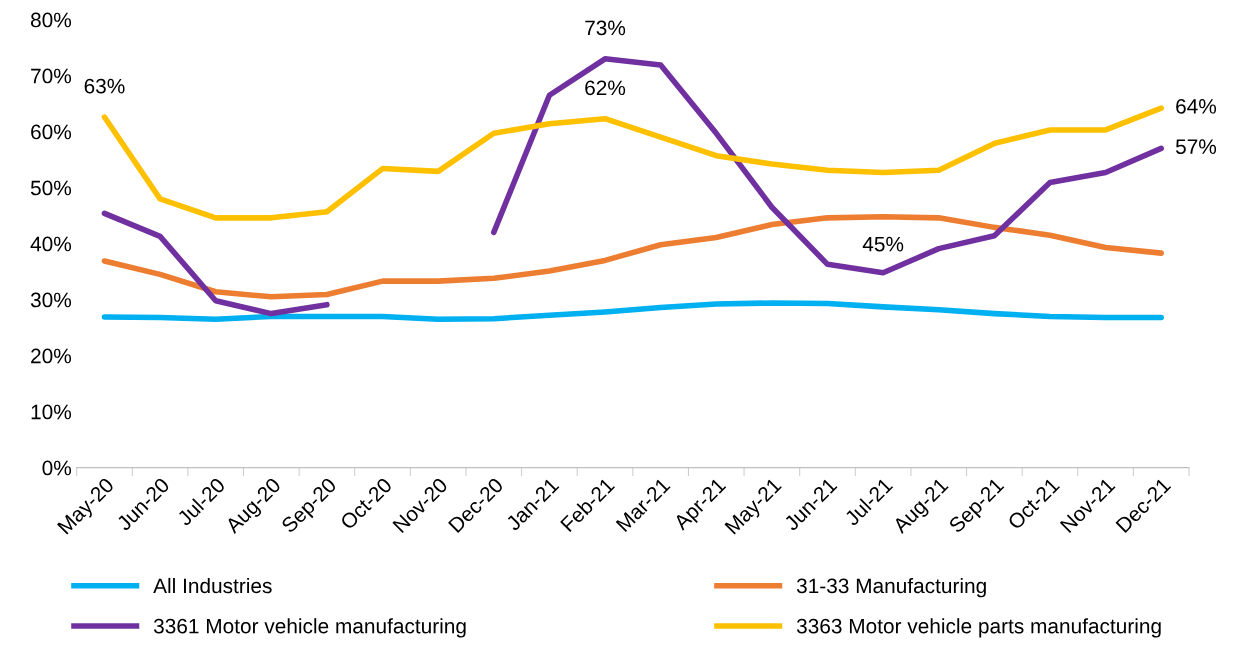  What do you see at coordinates (51, 356) in the screenshot?
I see `y-tick-label: 20%` at bounding box center [51, 356].